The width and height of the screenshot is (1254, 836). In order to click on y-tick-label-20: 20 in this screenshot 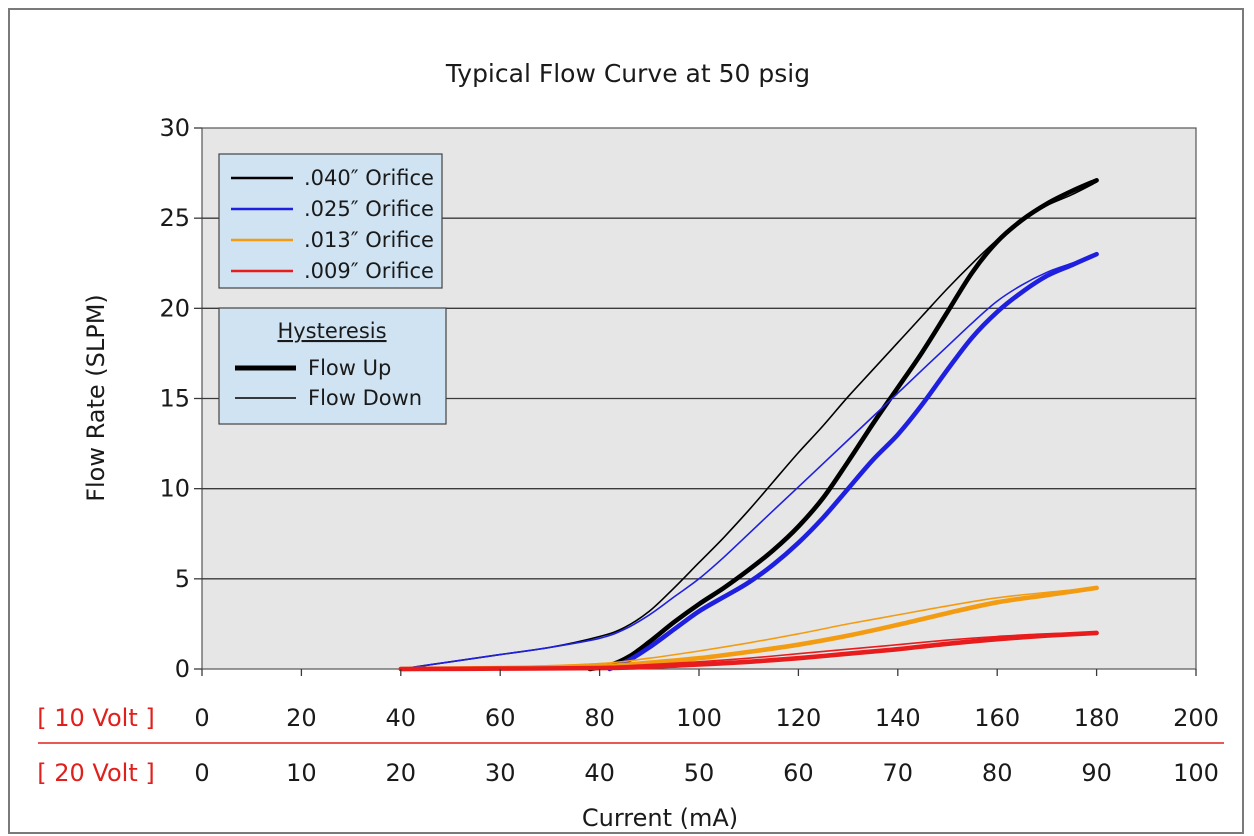, I will do `click(174, 308)`.